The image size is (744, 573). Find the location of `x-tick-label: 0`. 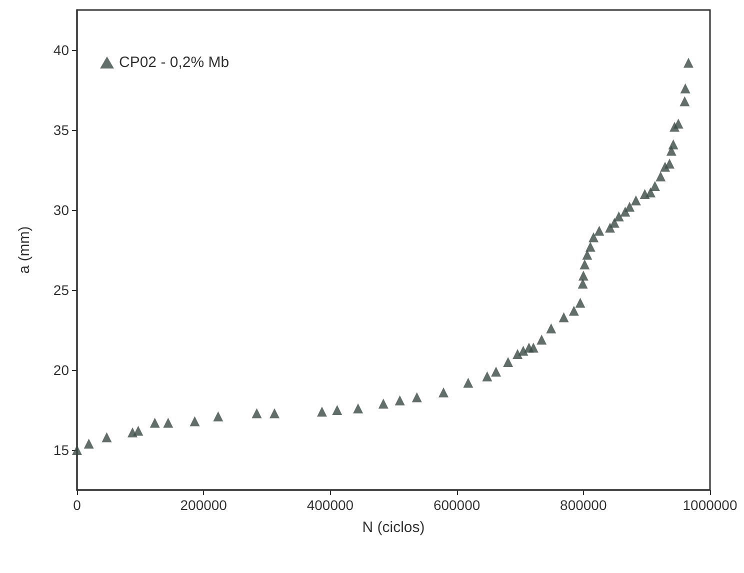

x-tick-label: 0 is located at coordinates (77, 505).